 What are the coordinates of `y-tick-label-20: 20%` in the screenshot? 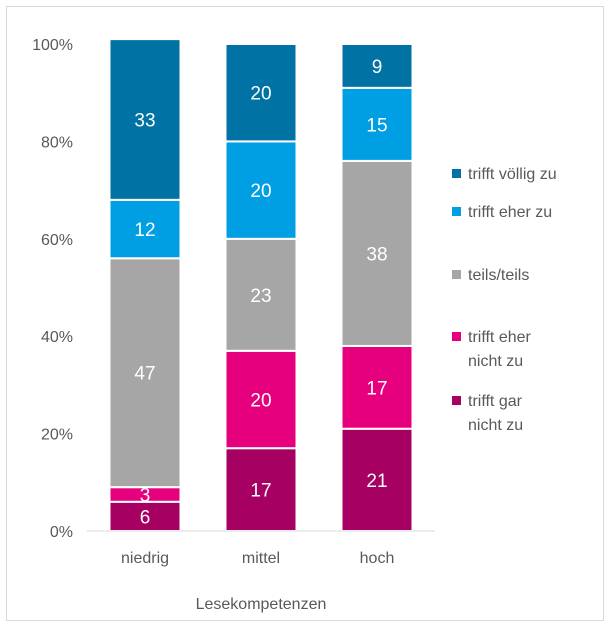 It's located at (57, 435).